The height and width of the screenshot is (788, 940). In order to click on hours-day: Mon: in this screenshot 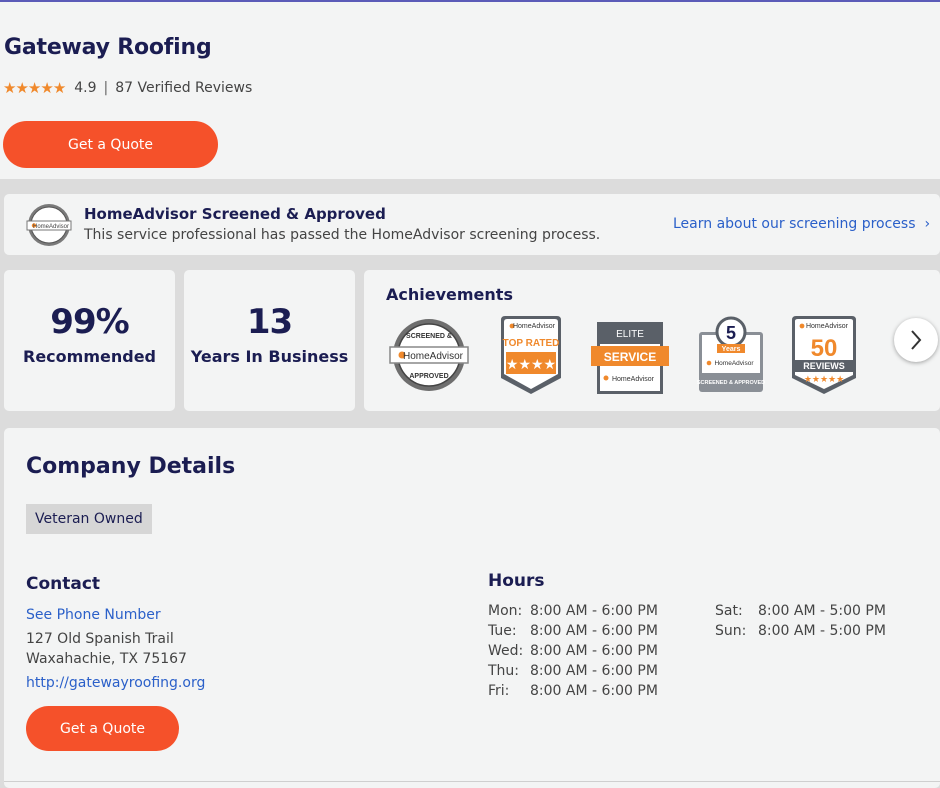, I will do `click(505, 611)`.